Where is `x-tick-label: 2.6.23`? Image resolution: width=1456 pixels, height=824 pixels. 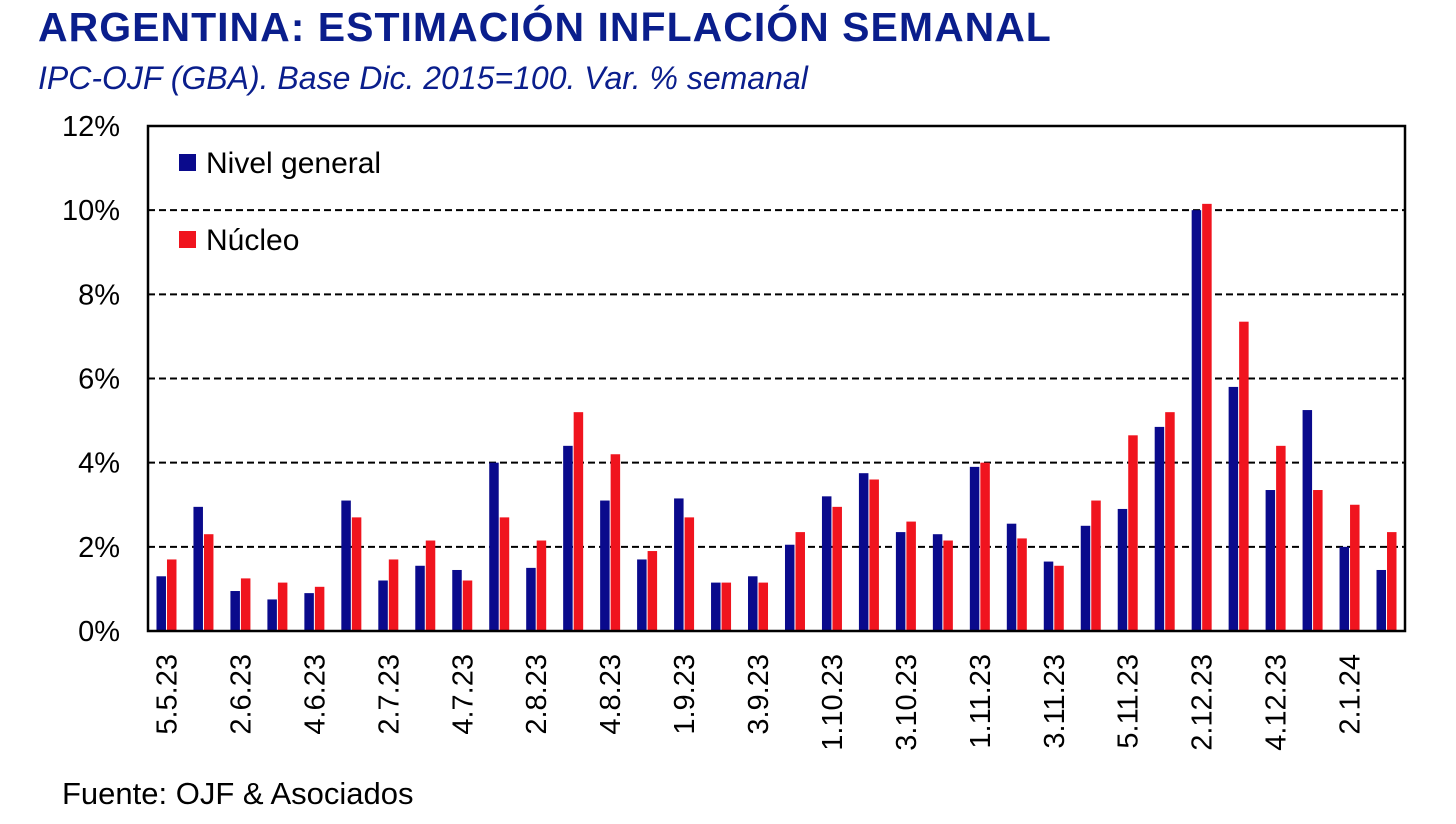 x-tick-label: 2.6.23 is located at coordinates (241, 694).